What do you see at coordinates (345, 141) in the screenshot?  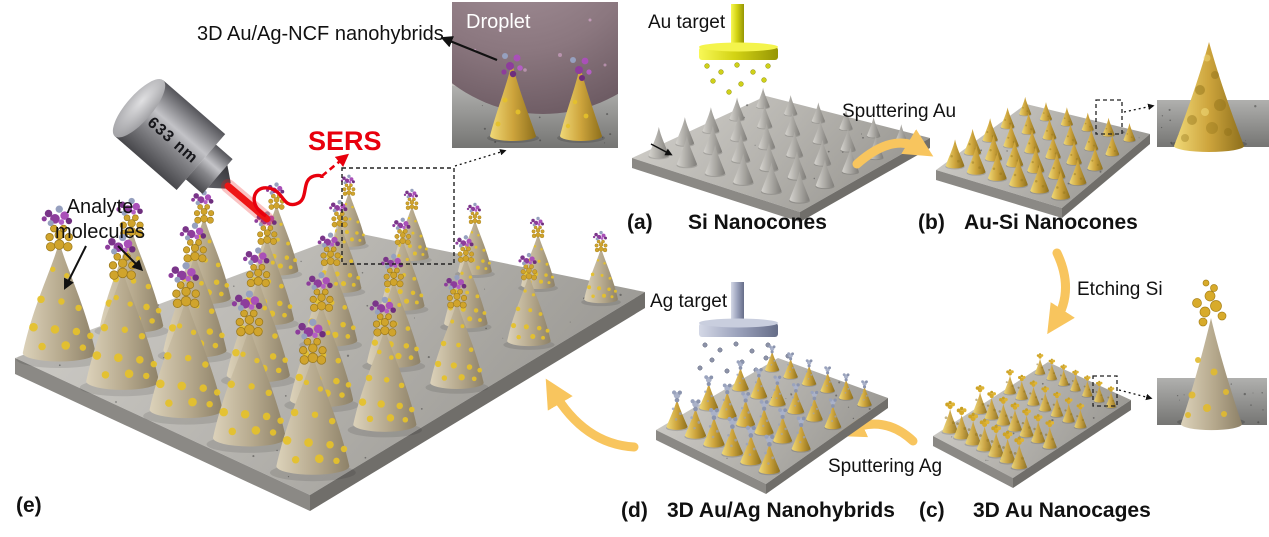 I see `sers-label: SERS` at bounding box center [345, 141].